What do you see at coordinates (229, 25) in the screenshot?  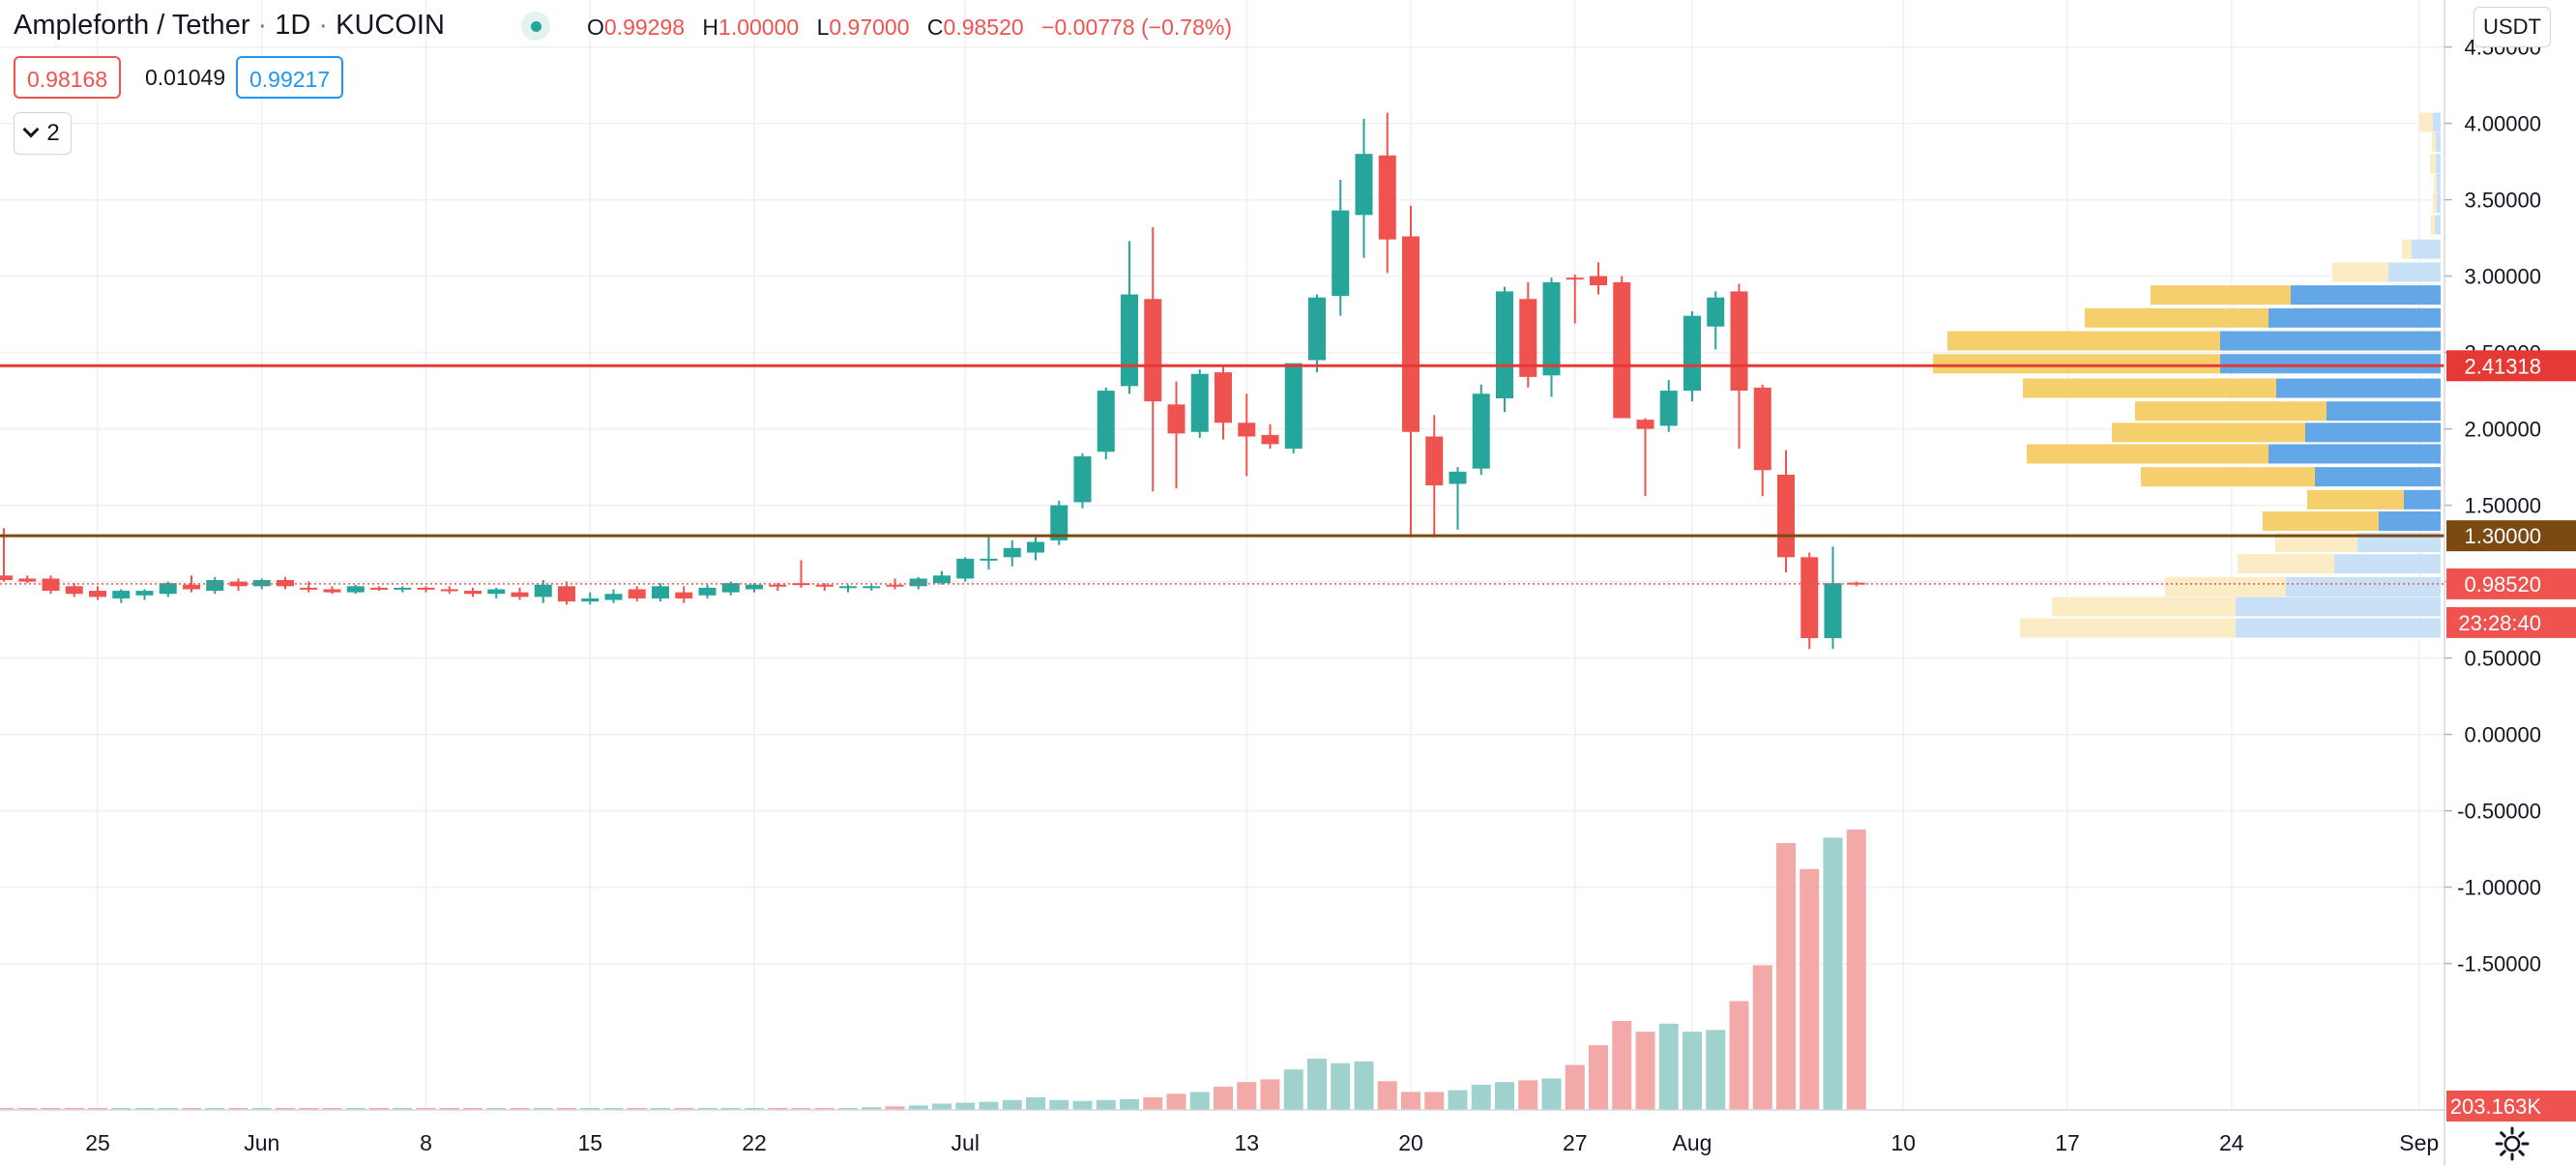 I see `symbol-legend: Ampleforth / Tether · 1D · KUCOIN` at bounding box center [229, 25].